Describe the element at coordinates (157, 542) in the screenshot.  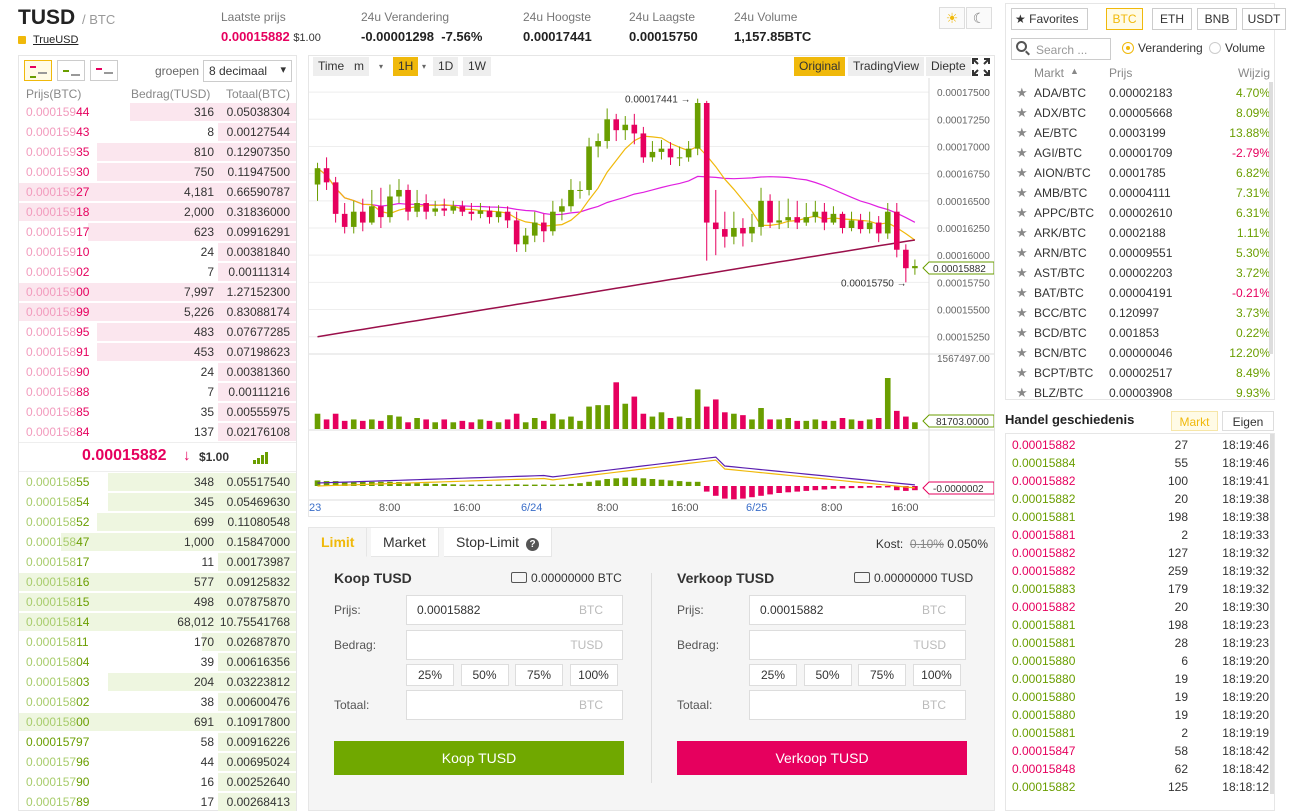
I see `bid-row: 0.00015847 1,000 0.15847000` at that location.